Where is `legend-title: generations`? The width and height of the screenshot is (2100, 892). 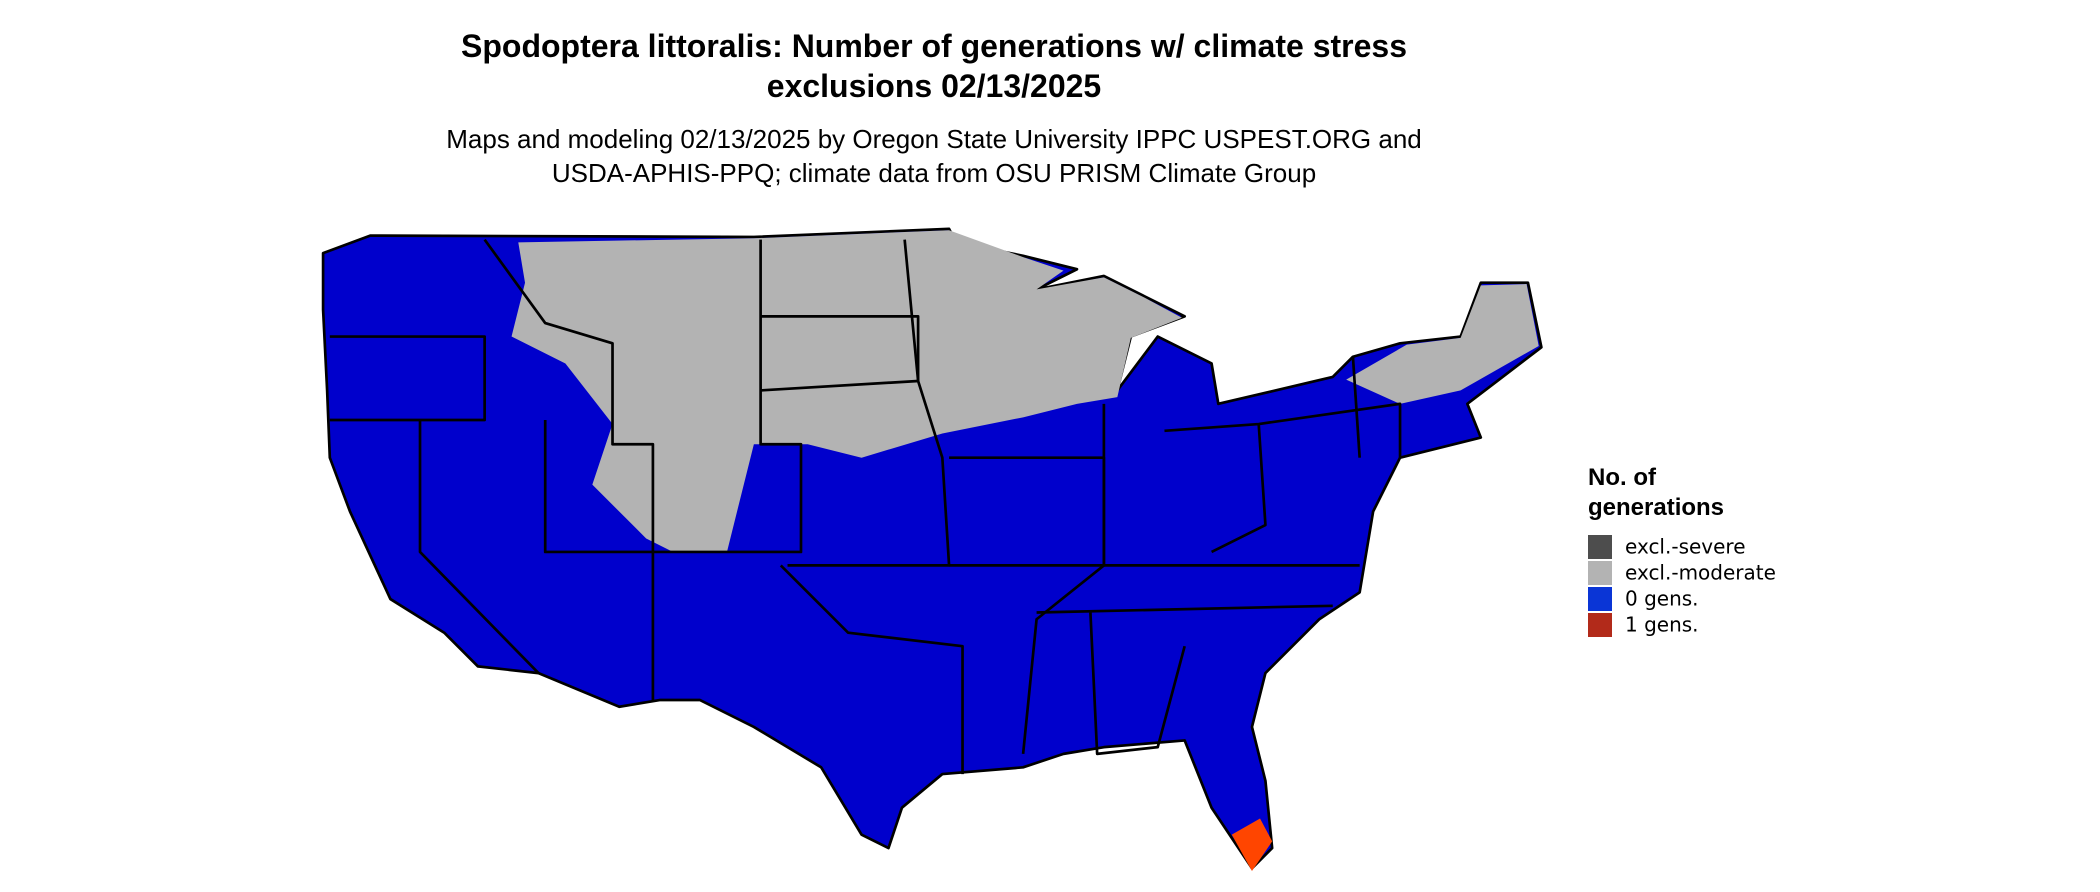
legend-title: generations is located at coordinates (1656, 507).